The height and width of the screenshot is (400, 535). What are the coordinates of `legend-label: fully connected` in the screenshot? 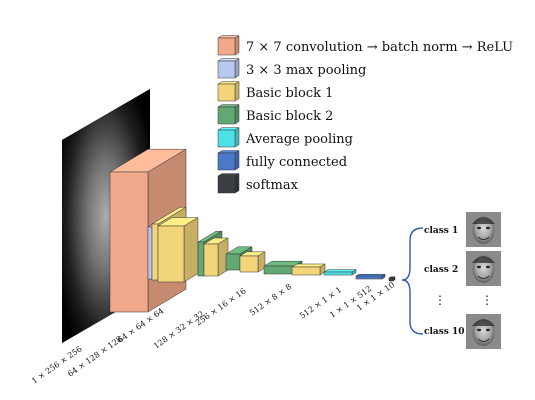 It's located at (296, 162).